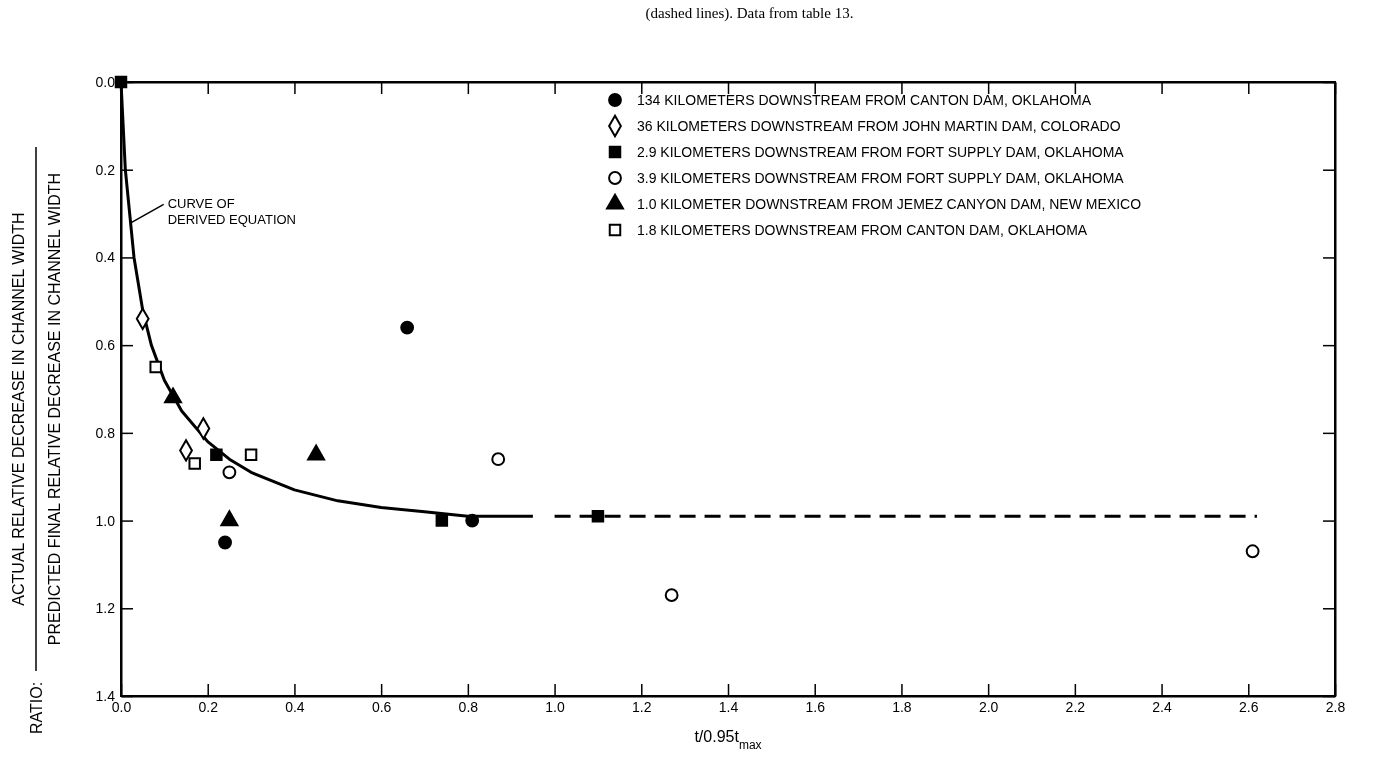  I want to click on text: RATIO: ACTUAL RELATIVE DECREASE IN CHANNEL WIDTH PREDICTED FINAL RELATIVE DECREASE IN CHANNEL WIDTH, so click(36, 453).